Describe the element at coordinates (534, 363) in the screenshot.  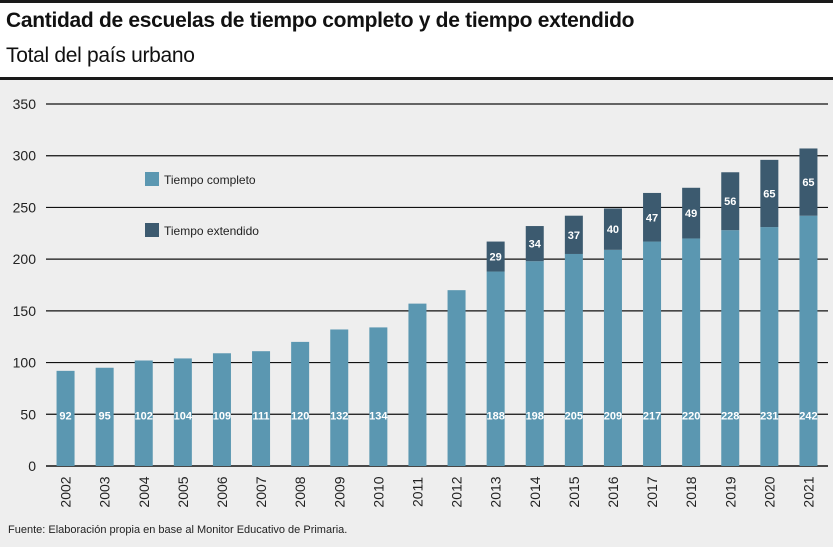
I see `bar-tiempo-completo-2014` at that location.